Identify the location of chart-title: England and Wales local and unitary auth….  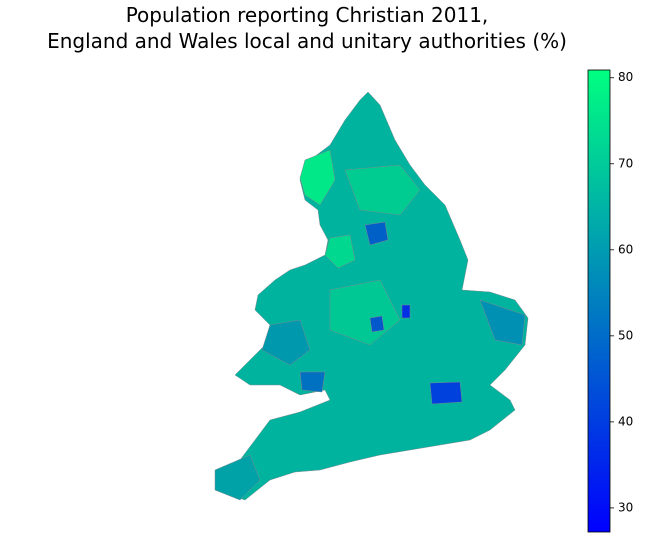
(307, 41).